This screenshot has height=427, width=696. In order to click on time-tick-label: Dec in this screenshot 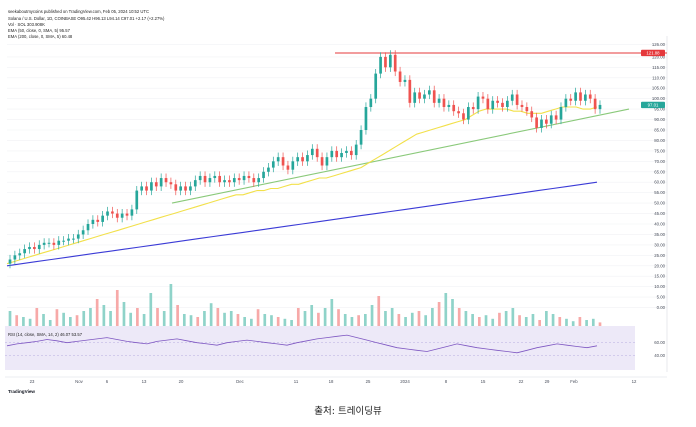, I will do `click(240, 381)`.